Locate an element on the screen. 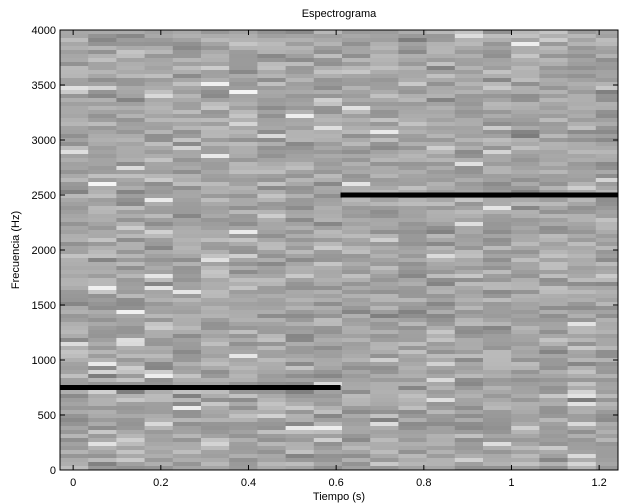  chart-title: Espectrograma is located at coordinates (339, 14).